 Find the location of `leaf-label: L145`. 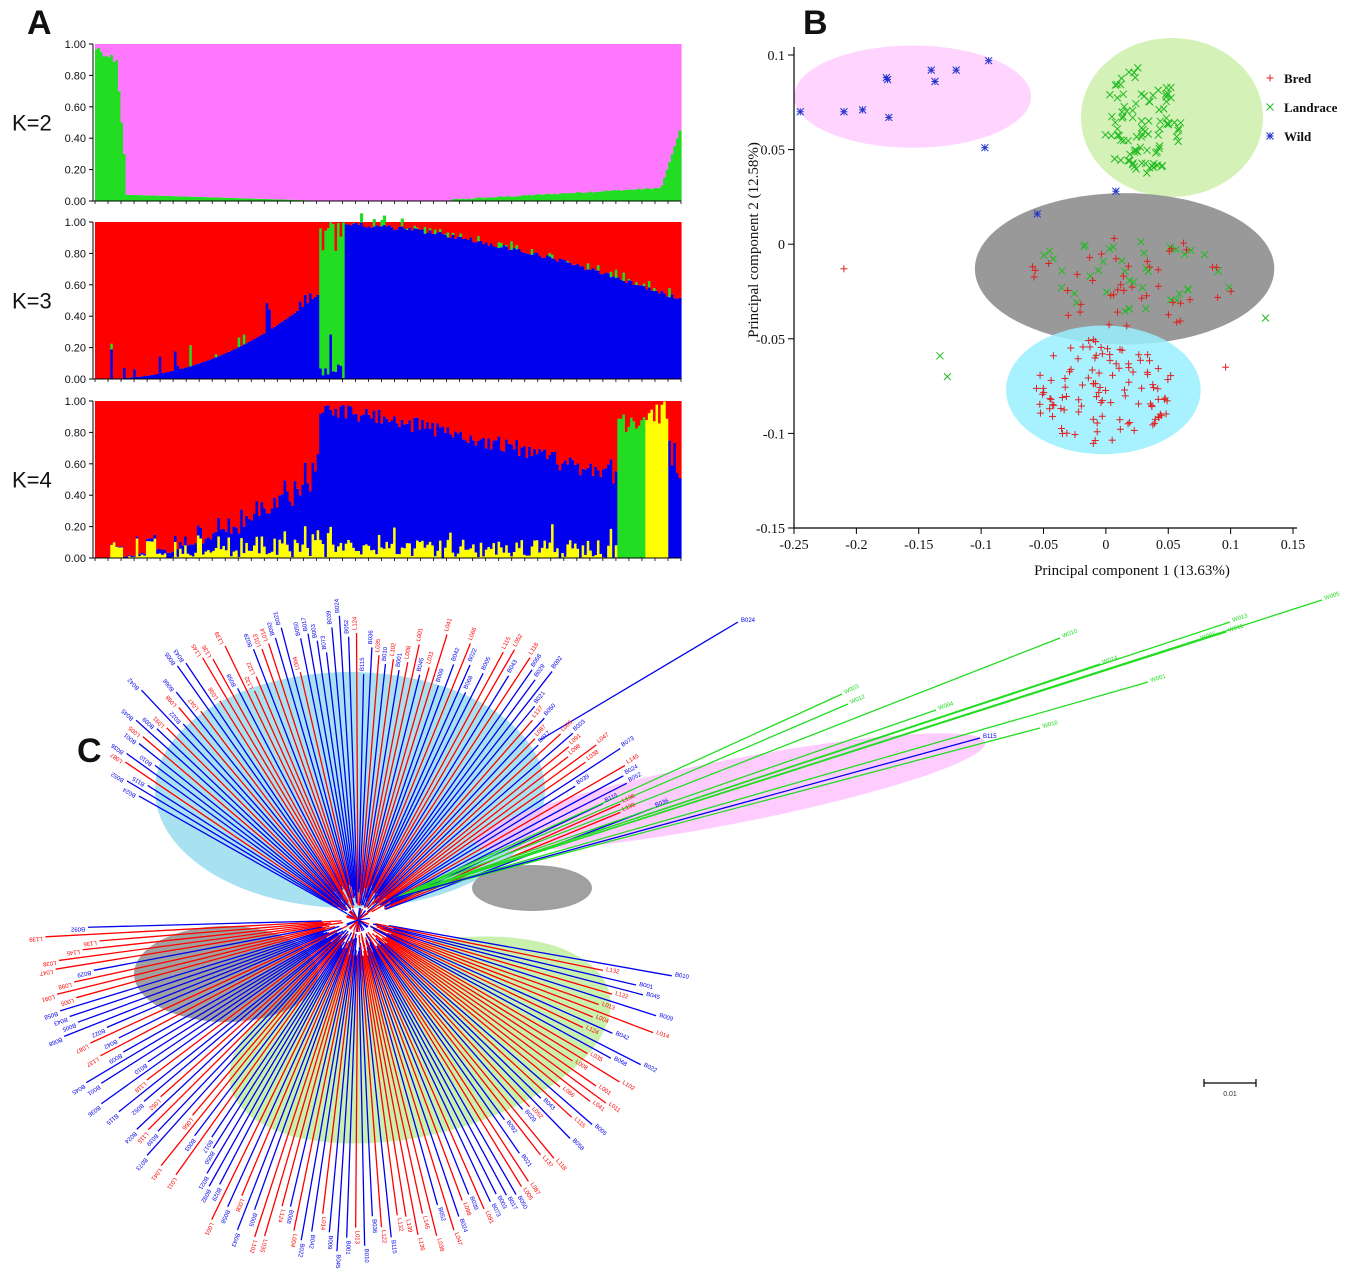

leaf-label: L145 is located at coordinates (197, 649).